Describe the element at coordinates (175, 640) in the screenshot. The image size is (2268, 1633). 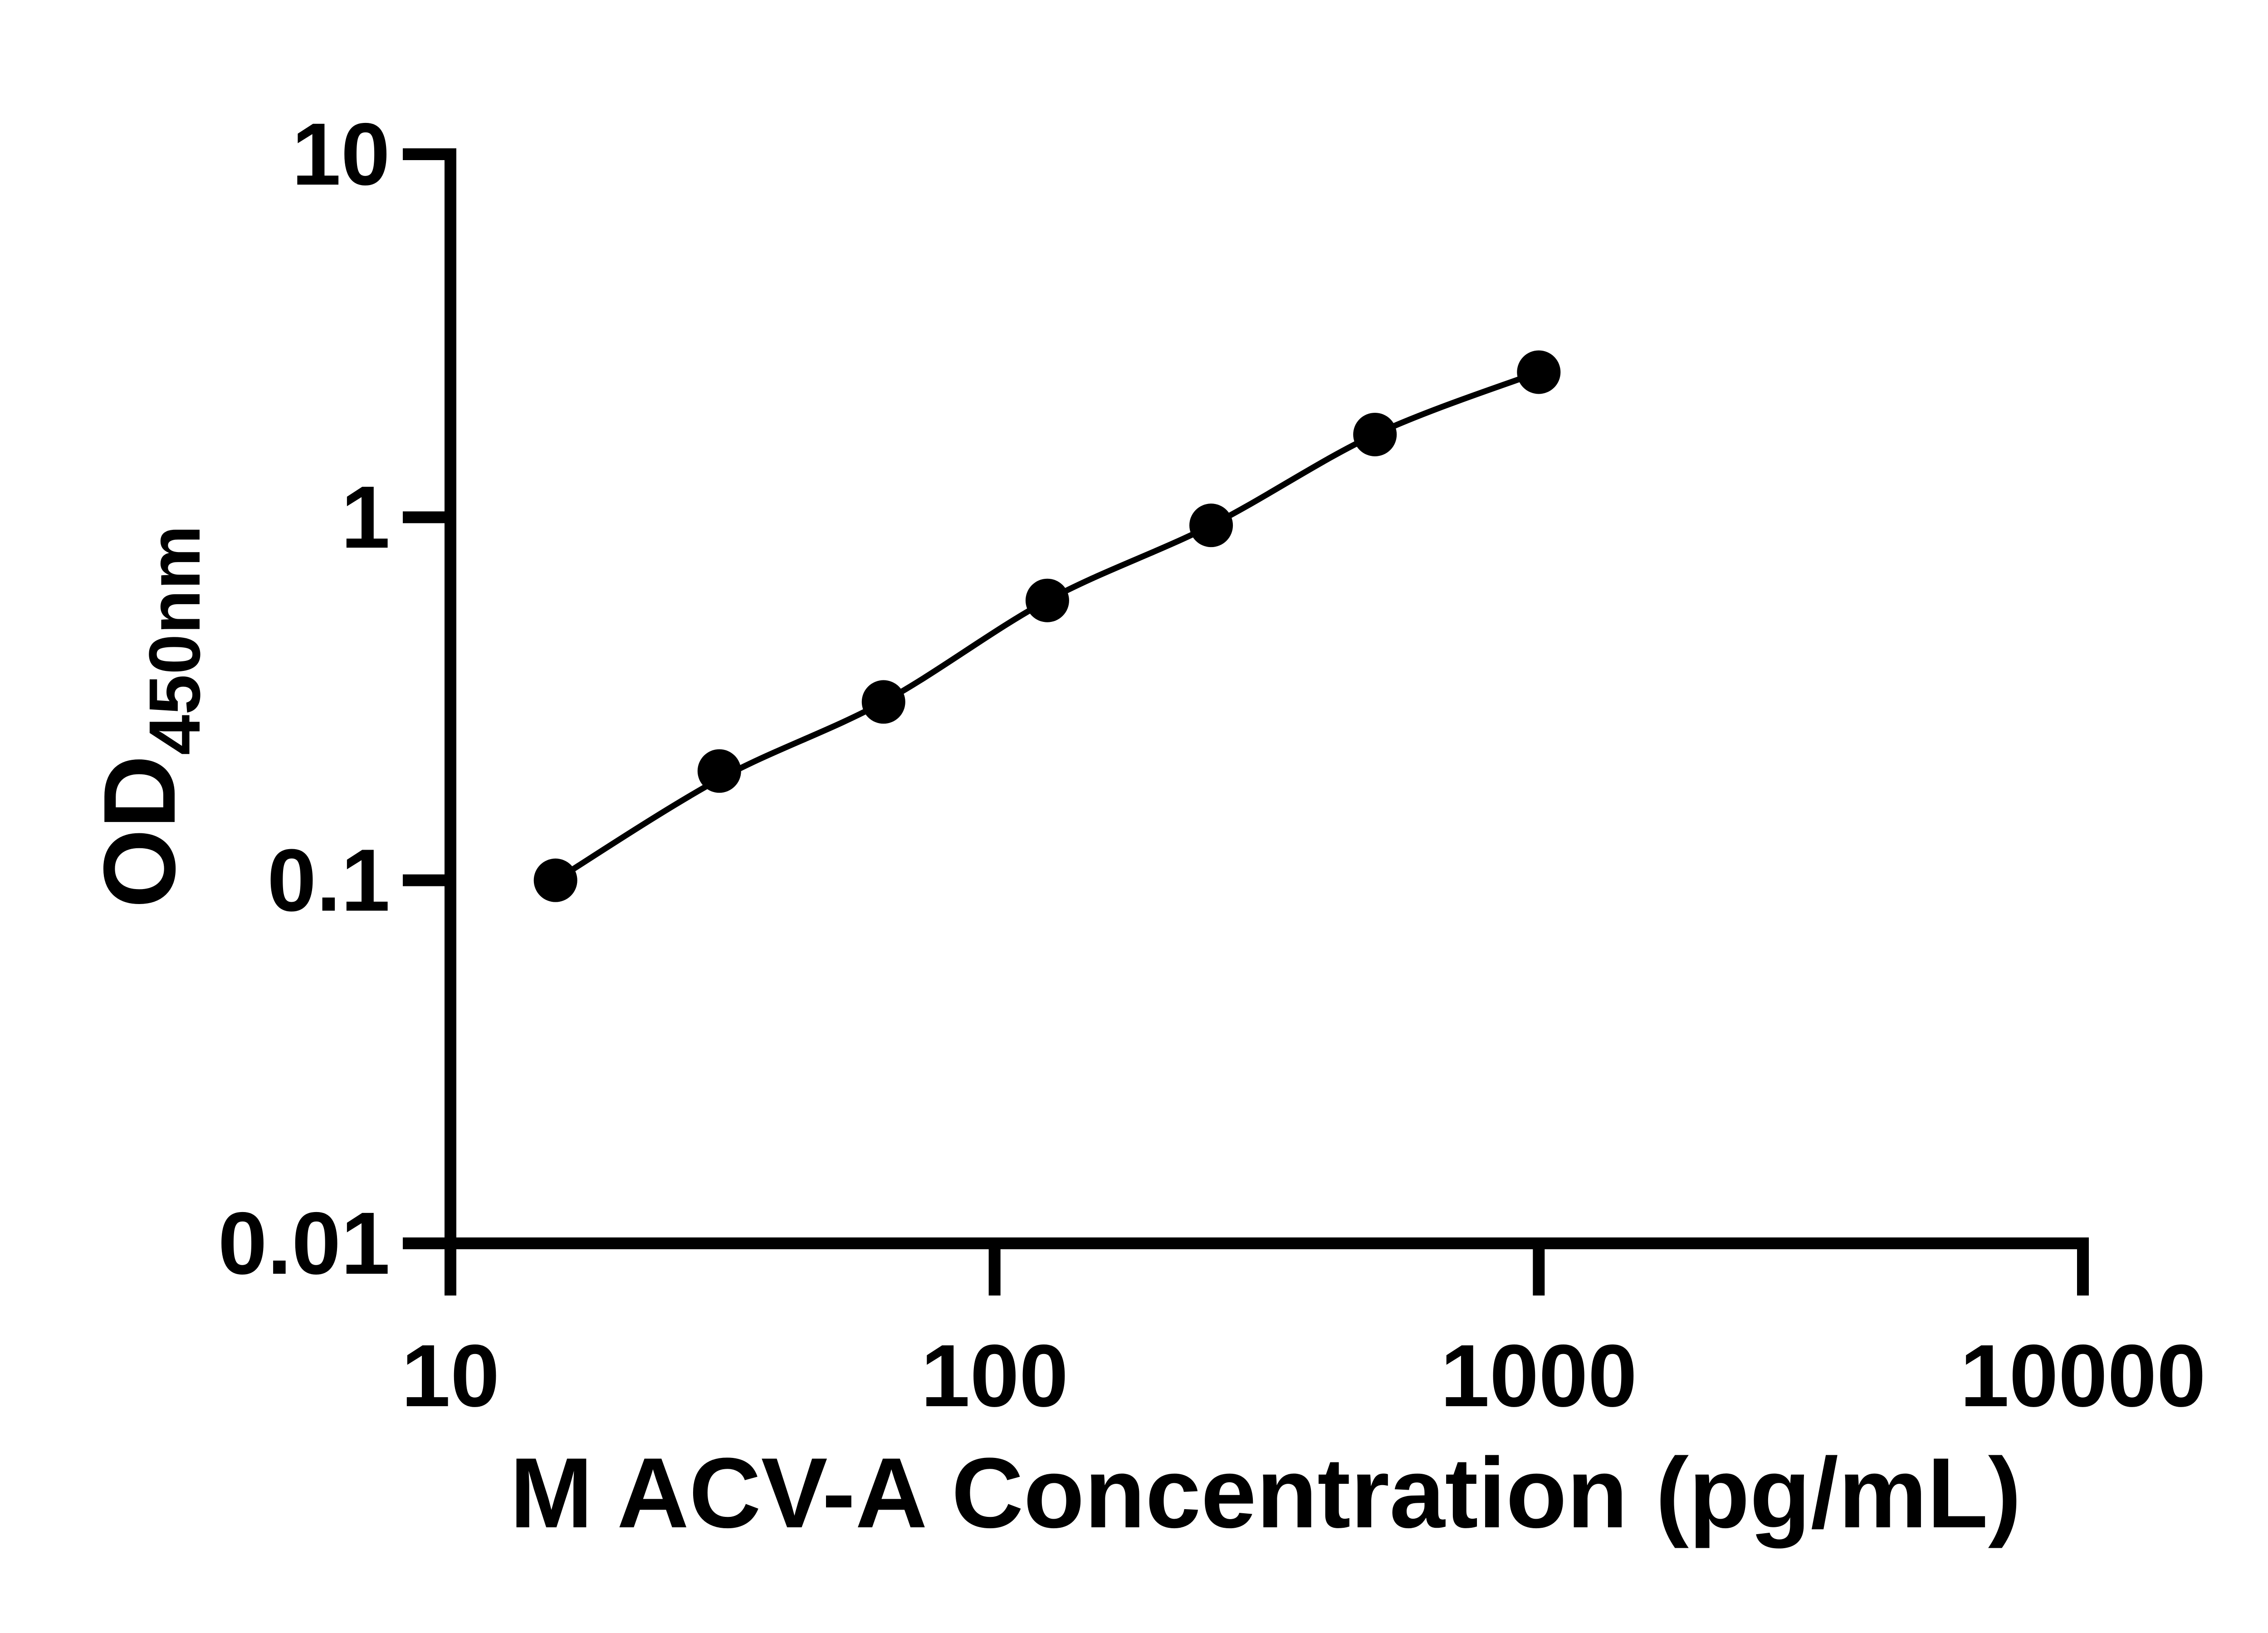
I see `y-axis-title-subscript: 450nm` at that location.